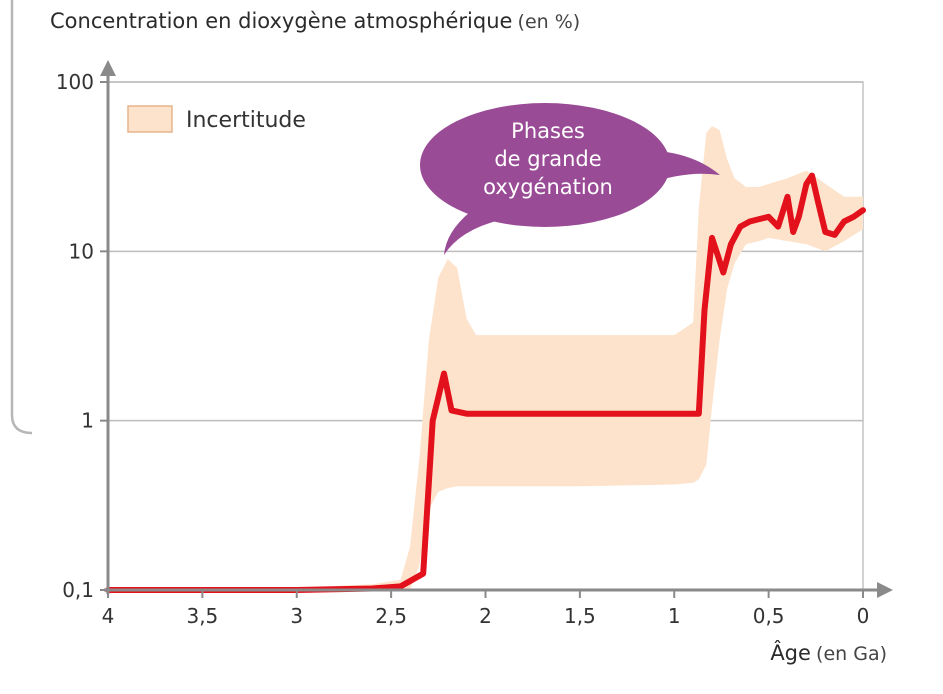  What do you see at coordinates (548, 131) in the screenshot?
I see `annotation-line-1: Phases` at bounding box center [548, 131].